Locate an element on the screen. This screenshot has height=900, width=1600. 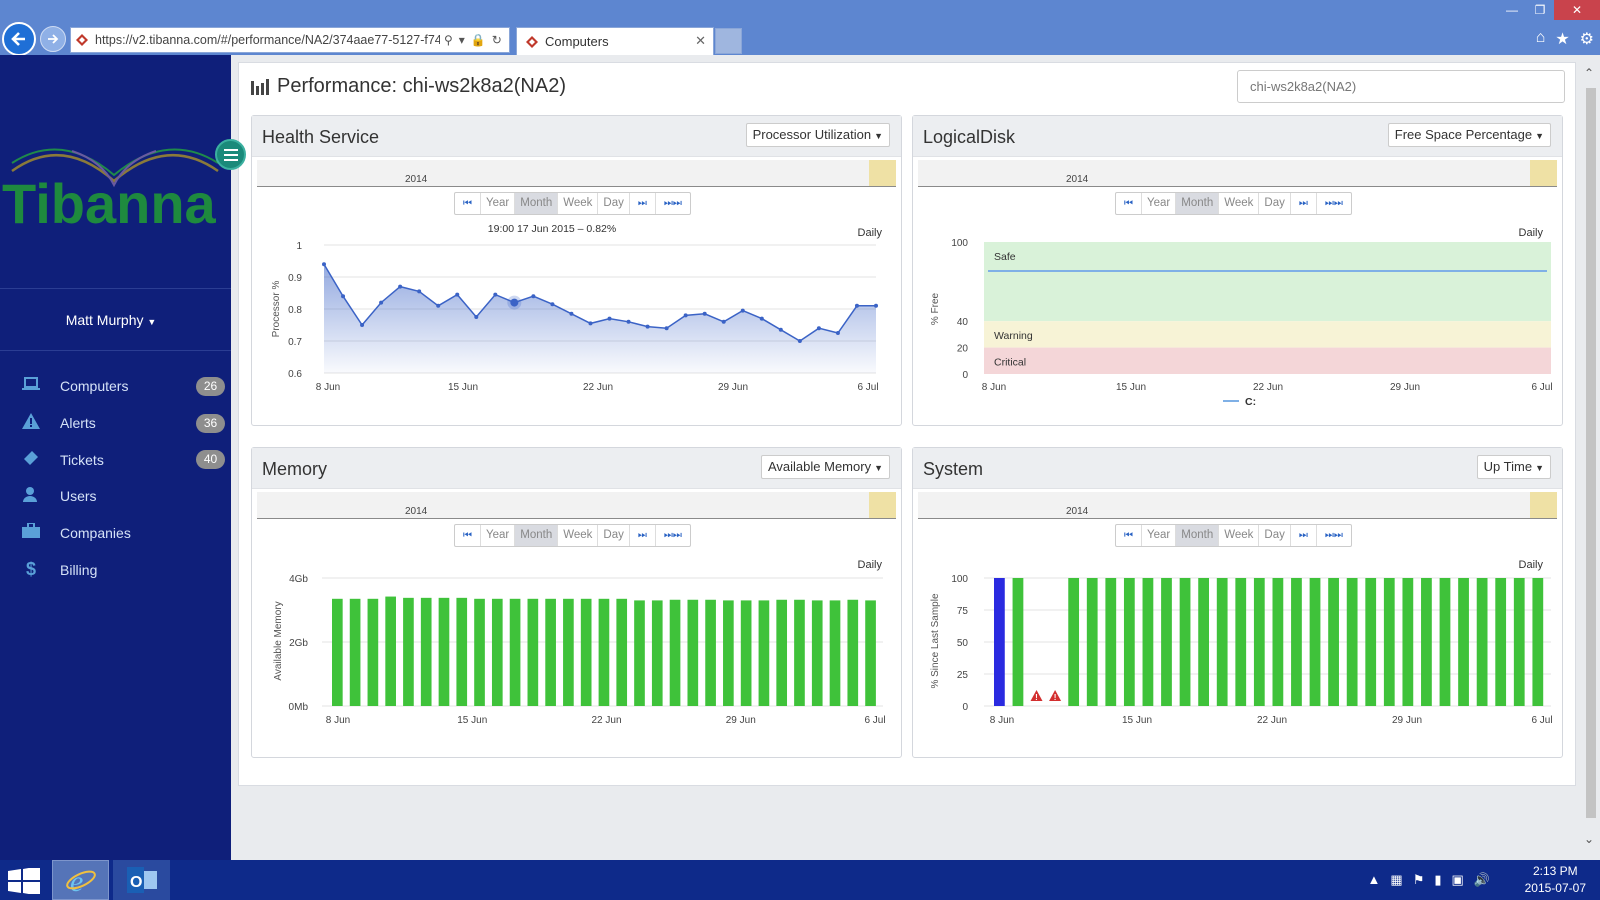
tab-computers: Computers ✕ is located at coordinates (615, 41).